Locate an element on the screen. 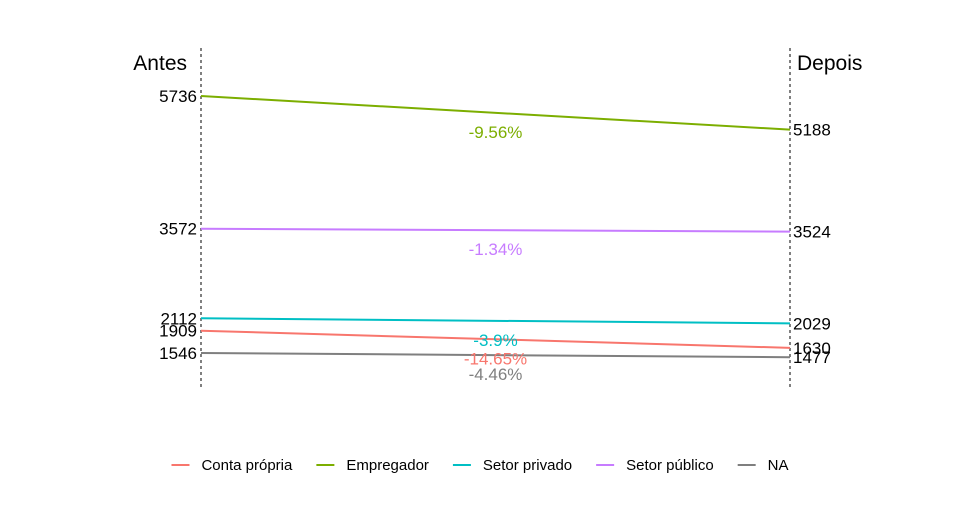 The height and width of the screenshot is (523, 960). right-axis-title: Depois is located at coordinates (829, 63).